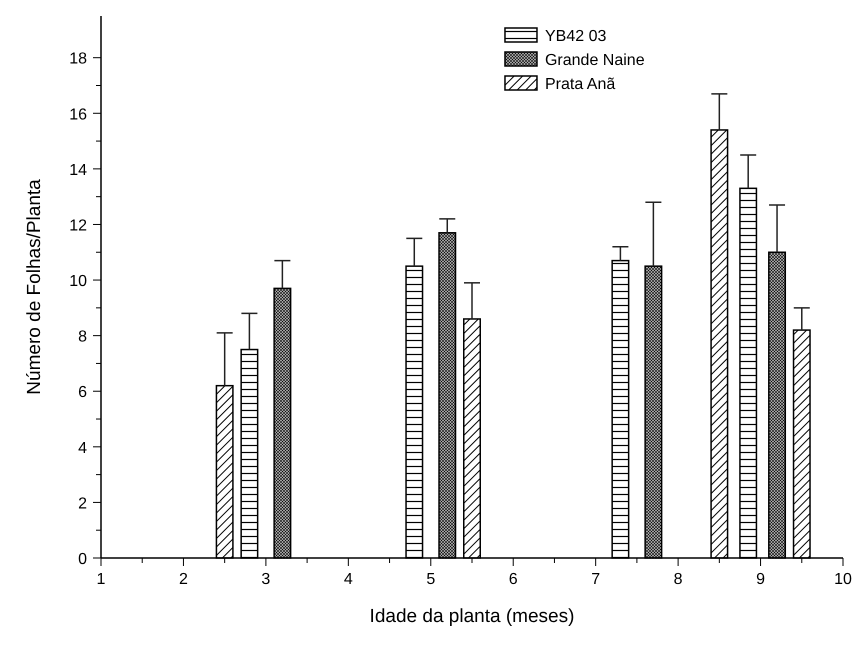 The height and width of the screenshot is (650, 866). Describe the element at coordinates (183, 579) in the screenshot. I see `x-tick-label: 2` at that location.